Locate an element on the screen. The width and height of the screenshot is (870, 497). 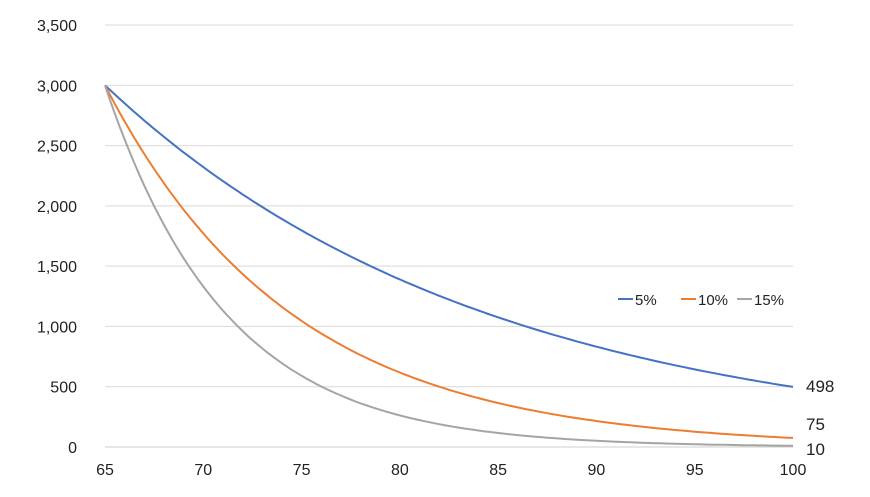
x-tick-label: 100 is located at coordinates (793, 470).